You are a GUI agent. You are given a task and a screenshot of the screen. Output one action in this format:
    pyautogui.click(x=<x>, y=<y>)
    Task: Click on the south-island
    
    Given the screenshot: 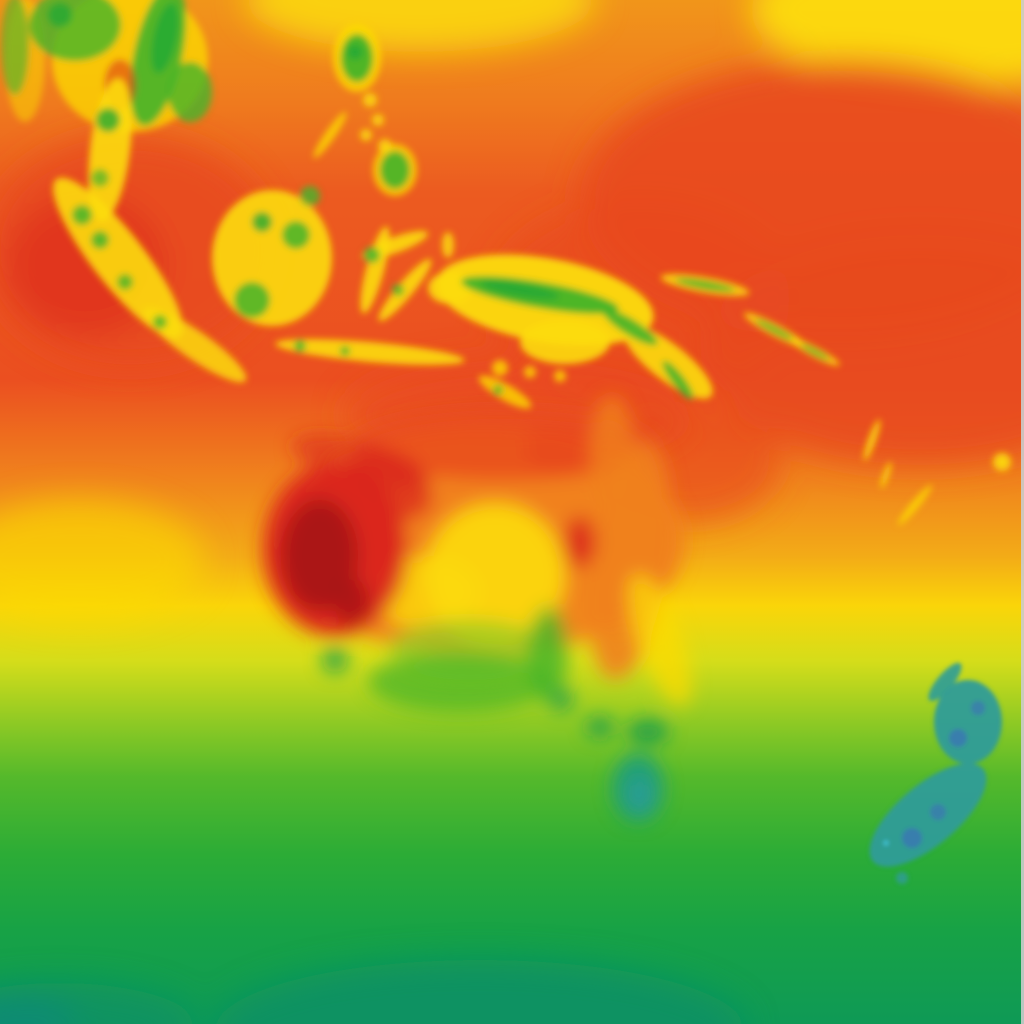 What is the action you would take?
    pyautogui.click(x=928, y=815)
    